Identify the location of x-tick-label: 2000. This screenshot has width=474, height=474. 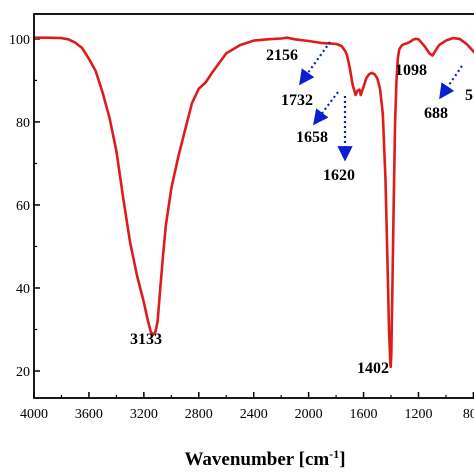
(309, 414).